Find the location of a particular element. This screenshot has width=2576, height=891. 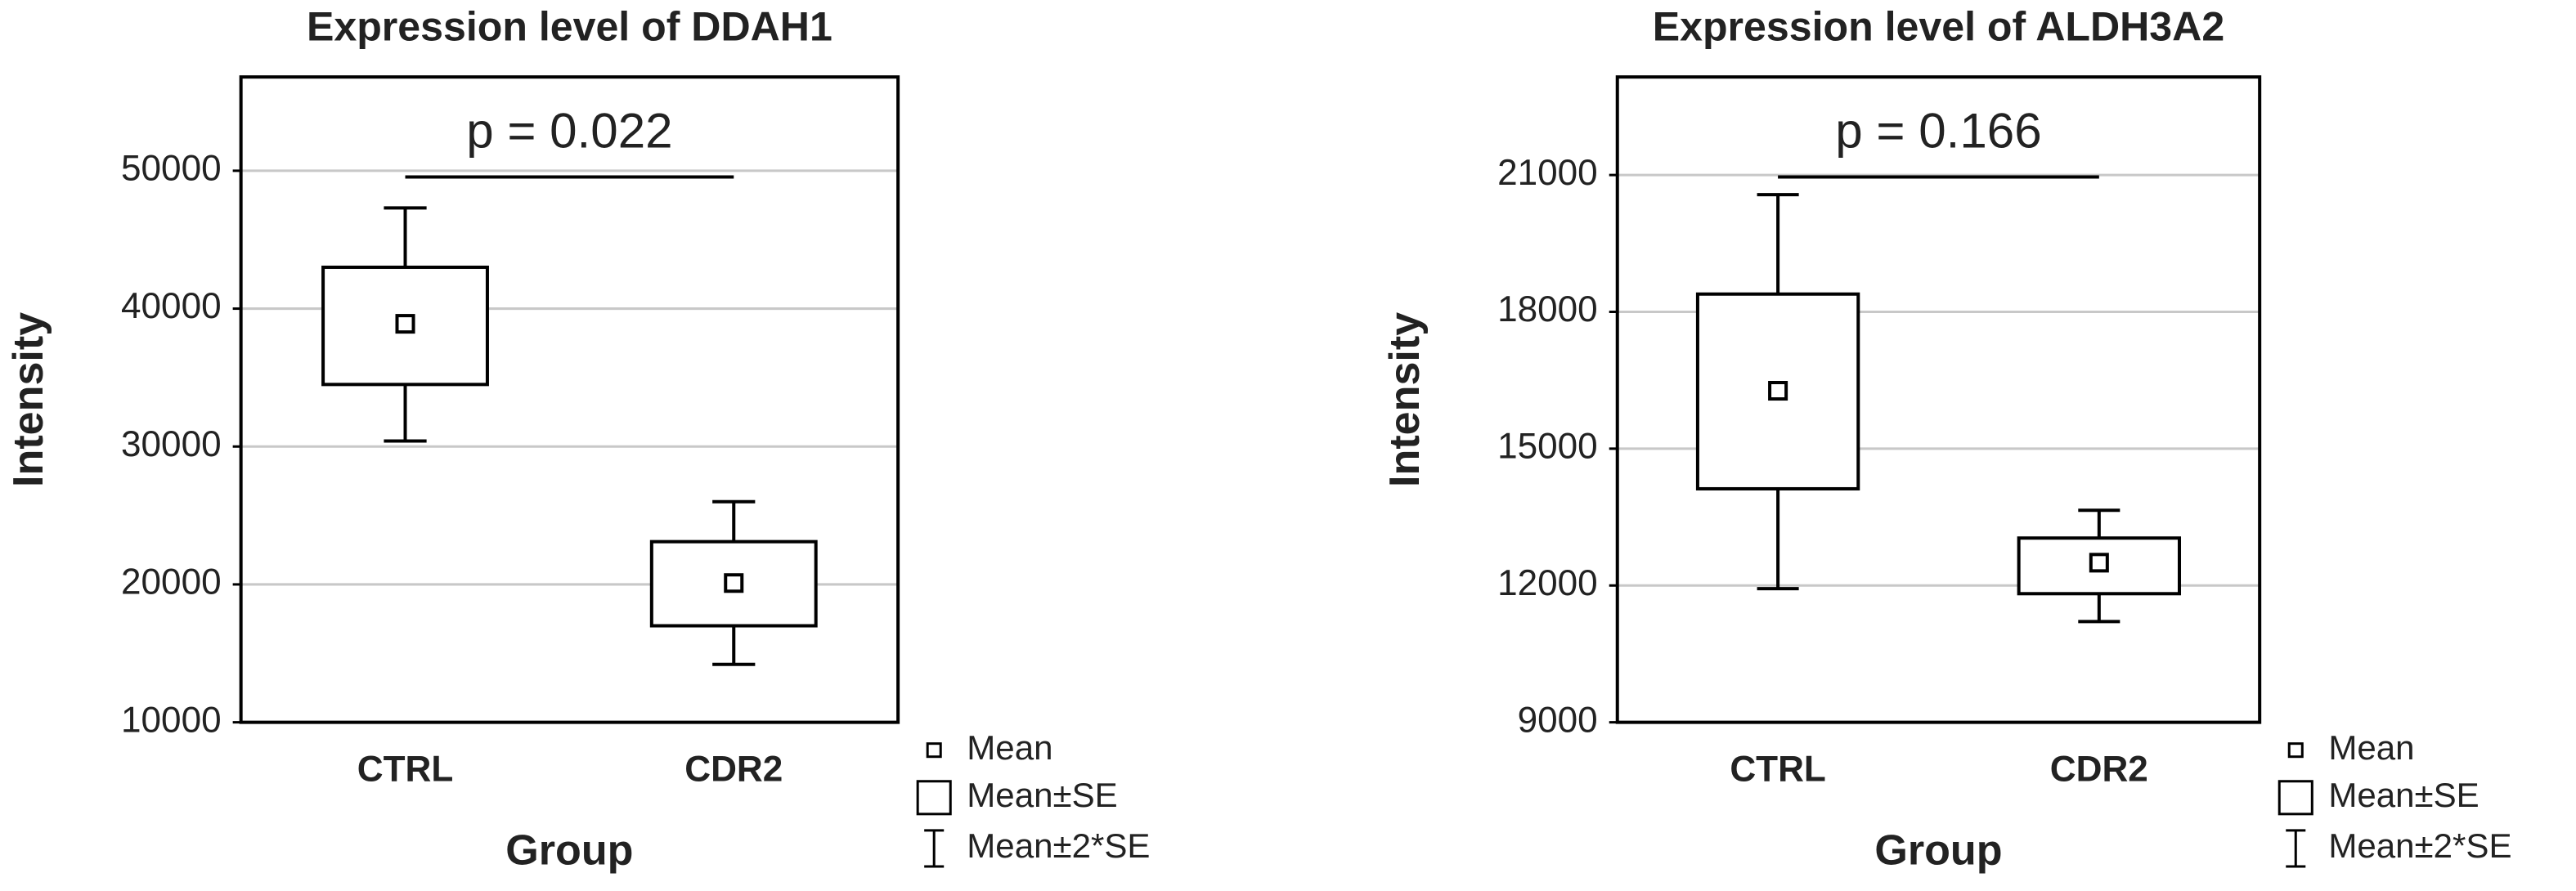

y-tick-label: 20000 is located at coordinates (171, 582).